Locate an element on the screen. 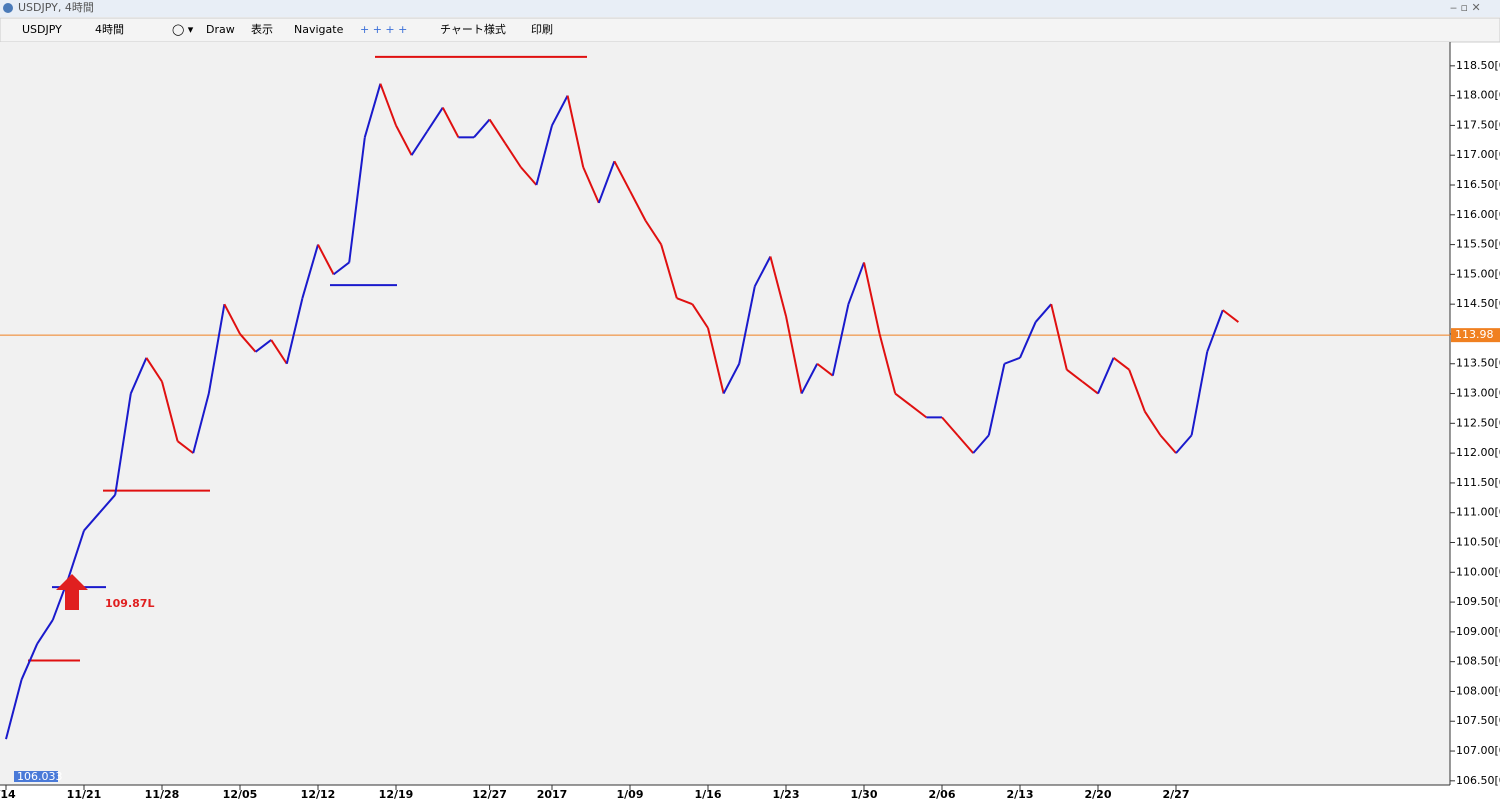 Image resolution: width=1500 pixels, height=809 pixels. navigate-menu: Navigate is located at coordinates (319, 29).